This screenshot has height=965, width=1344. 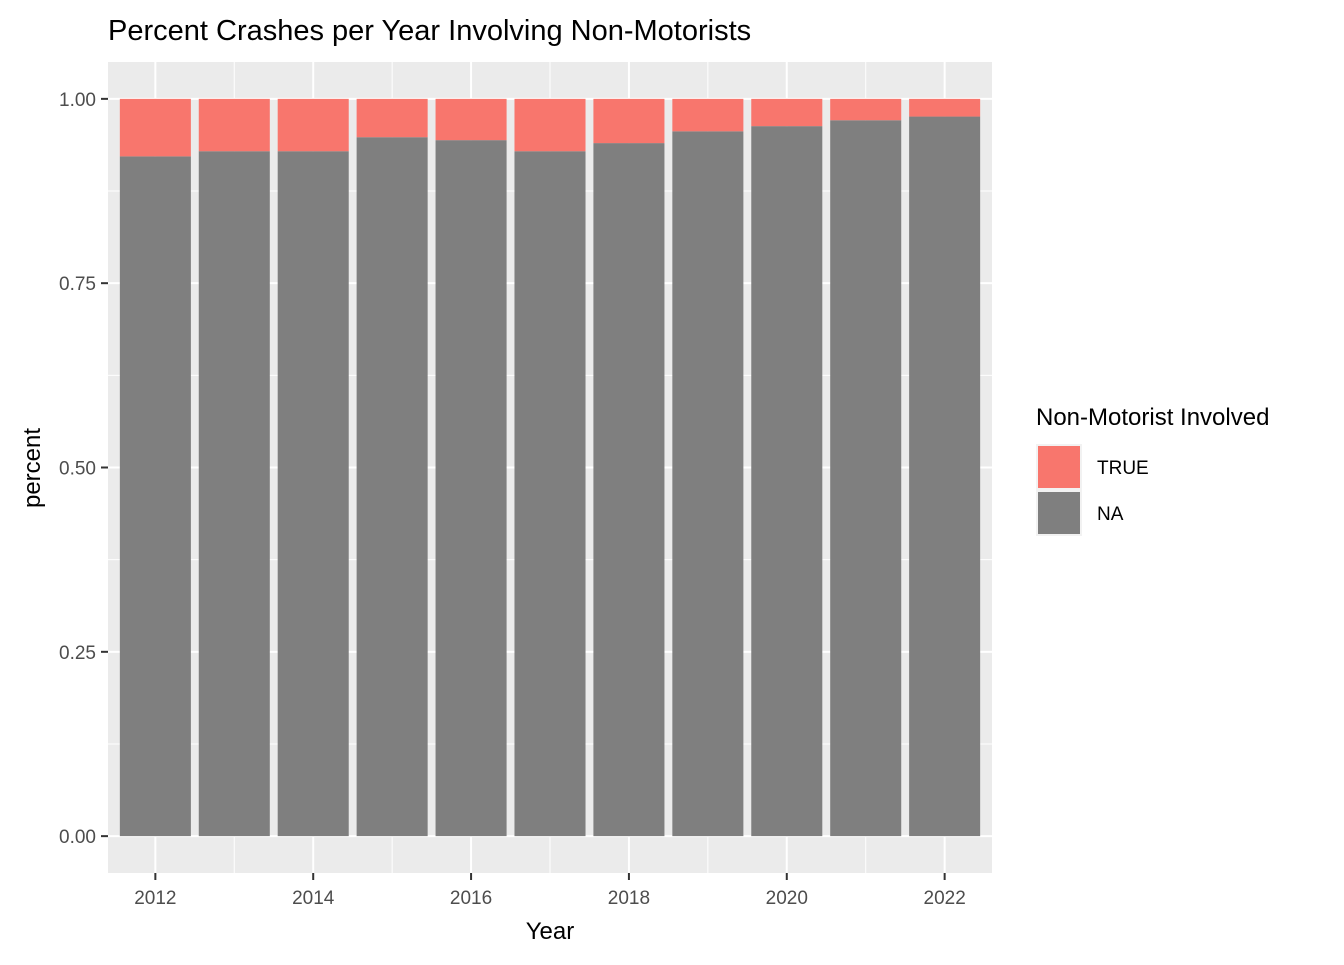 I want to click on x-axis-label: Year, so click(x=550, y=931).